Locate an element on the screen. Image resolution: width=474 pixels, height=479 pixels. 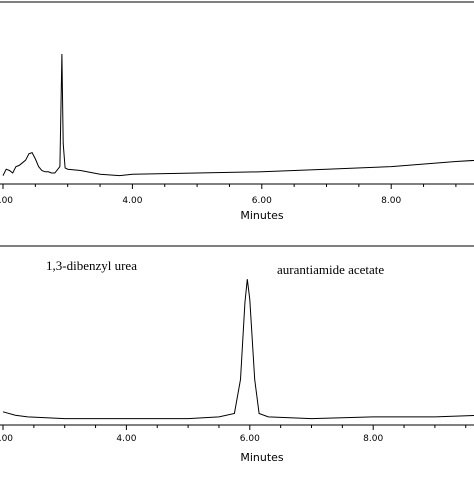
peak-label-aurantiamide-acetate: aurantiamide acetate is located at coordinates (330, 269).